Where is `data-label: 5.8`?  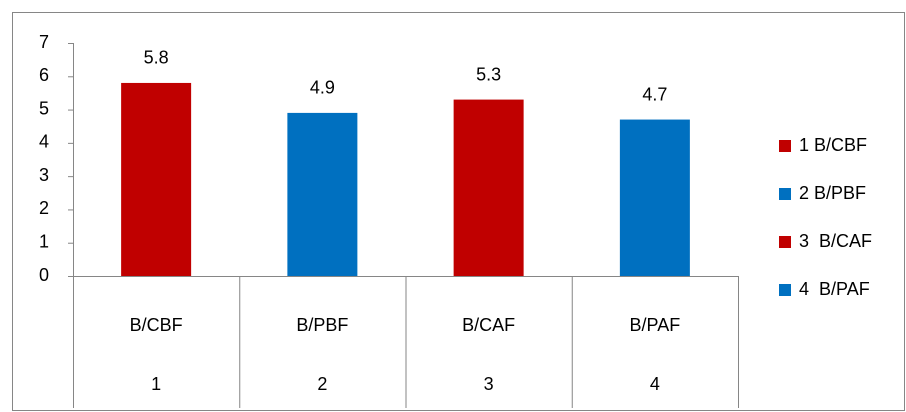
data-label: 5.8 is located at coordinates (156, 58).